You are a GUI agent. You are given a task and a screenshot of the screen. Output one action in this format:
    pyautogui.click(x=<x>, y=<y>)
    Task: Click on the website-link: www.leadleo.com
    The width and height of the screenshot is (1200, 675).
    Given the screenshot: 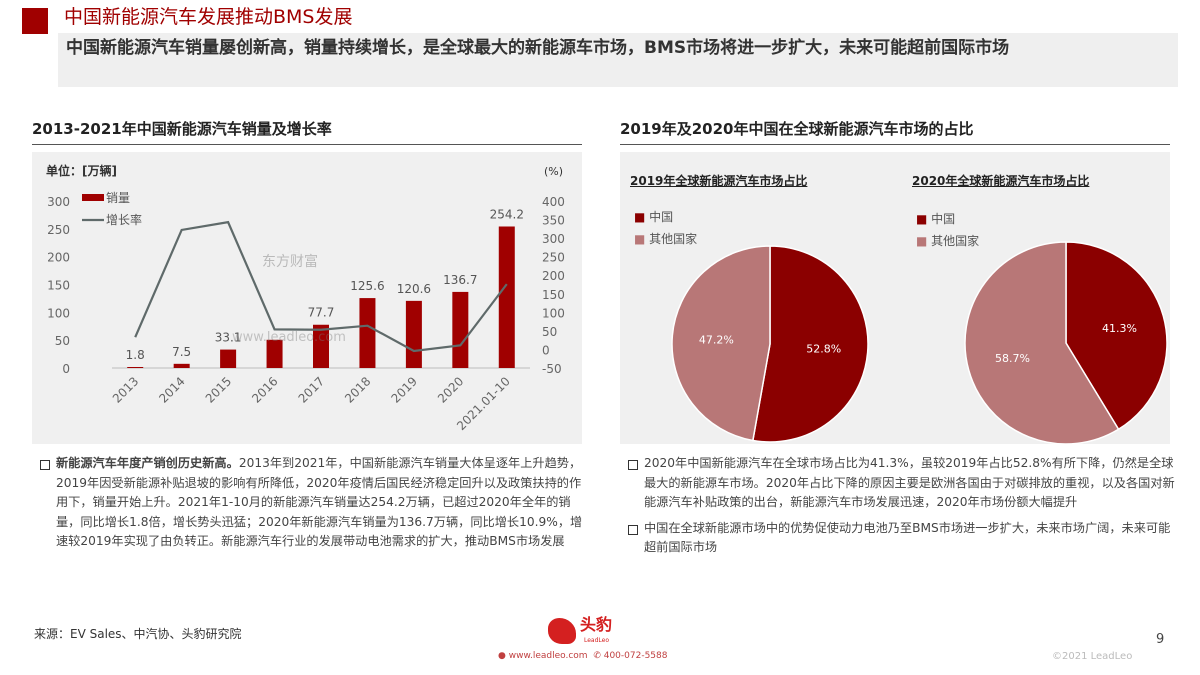 What is the action you would take?
    pyautogui.click(x=548, y=656)
    